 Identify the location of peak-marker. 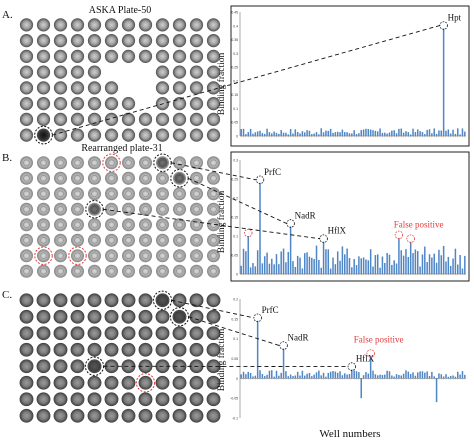
(443, 25).